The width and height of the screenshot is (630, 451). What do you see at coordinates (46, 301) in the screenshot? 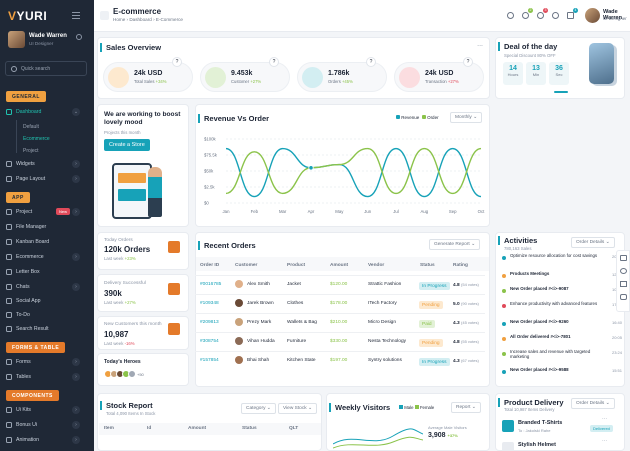
I see `sidebar-item-social-app: Social App` at bounding box center [46, 301].